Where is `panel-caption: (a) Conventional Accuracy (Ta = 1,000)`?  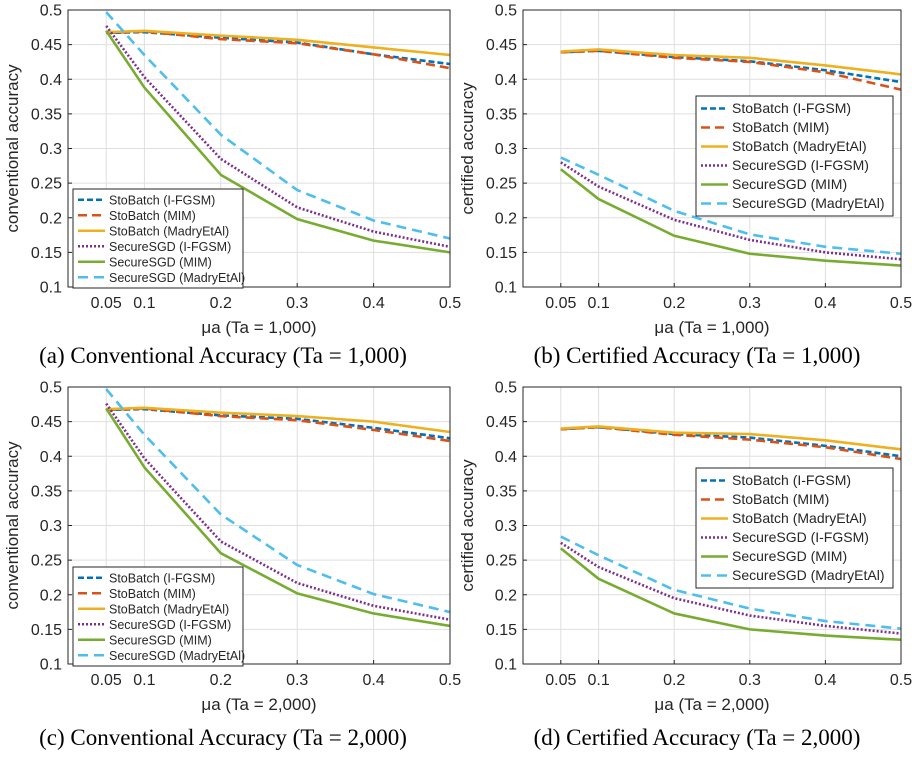
panel-caption: (a) Conventional Accuracy (Ta = 1,000) is located at coordinates (223, 355).